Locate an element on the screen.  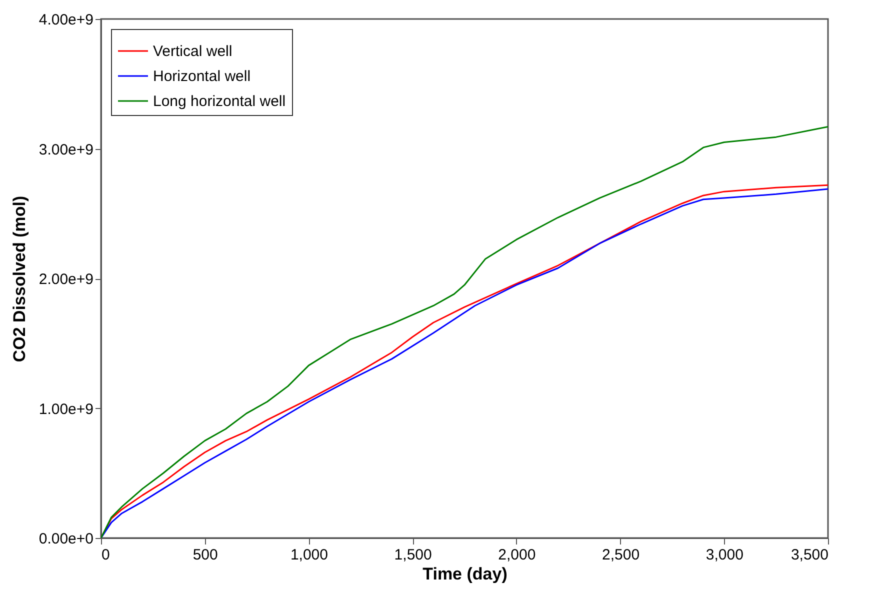
y-tick-label: 2.00e+9 is located at coordinates (66, 279).